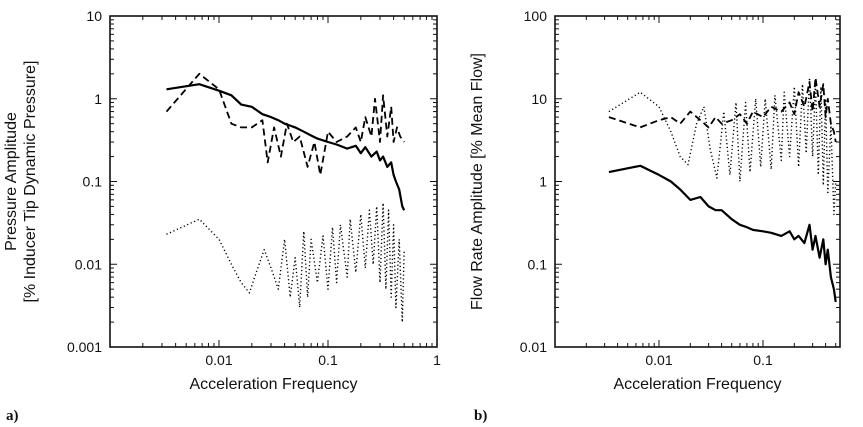  What do you see at coordinates (12, 416) in the screenshot?
I see `panel-label: a)` at bounding box center [12, 416].